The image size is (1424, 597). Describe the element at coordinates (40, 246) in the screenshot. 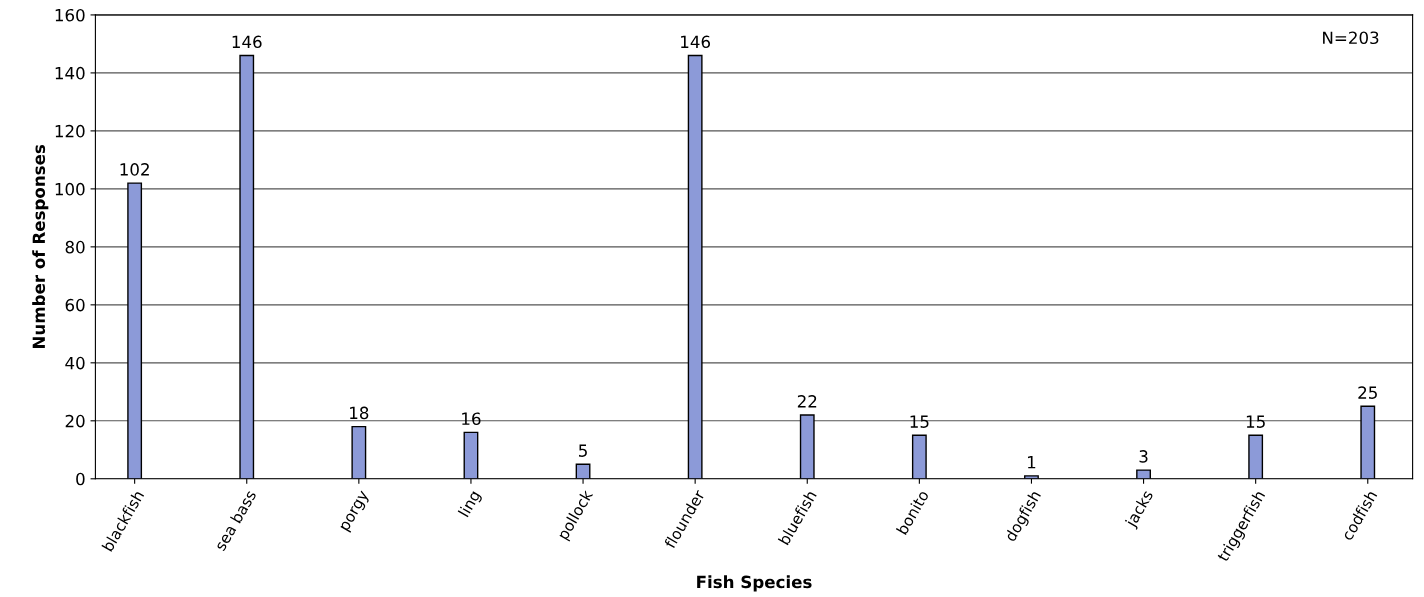

I see `y-axis-title: Number of Responses` at that location.